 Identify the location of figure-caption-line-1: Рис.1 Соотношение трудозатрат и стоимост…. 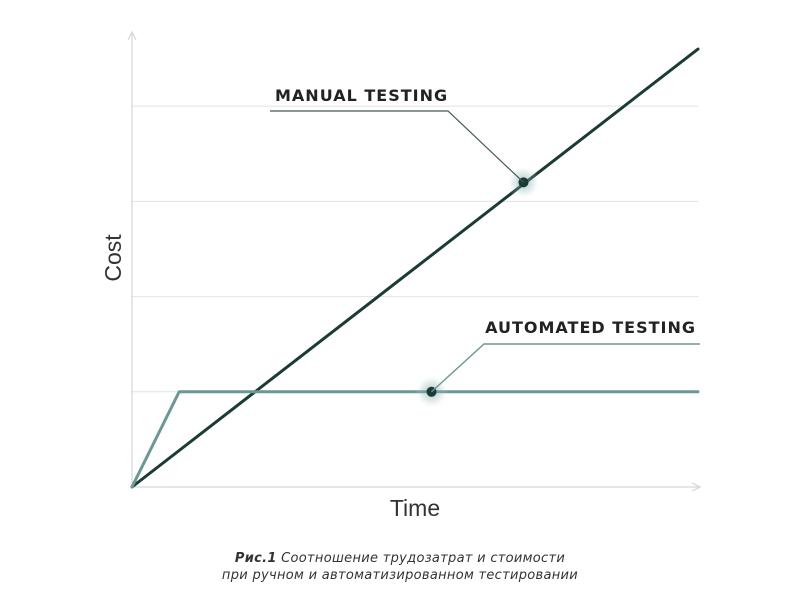
(400, 558).